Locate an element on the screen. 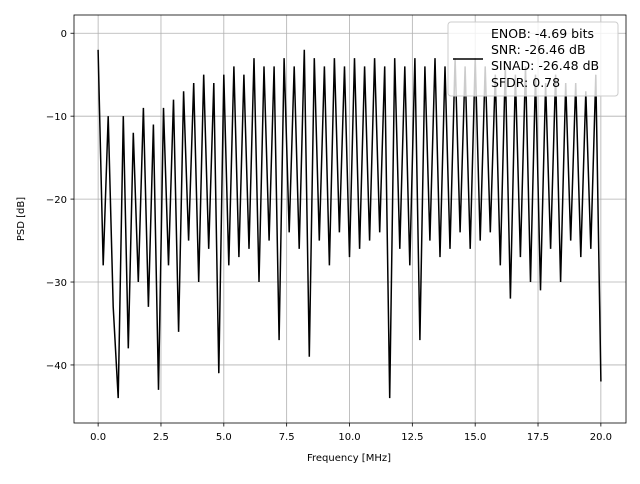 This screenshot has height=484, width=640. x-tick-label: 5.0 is located at coordinates (224, 437).